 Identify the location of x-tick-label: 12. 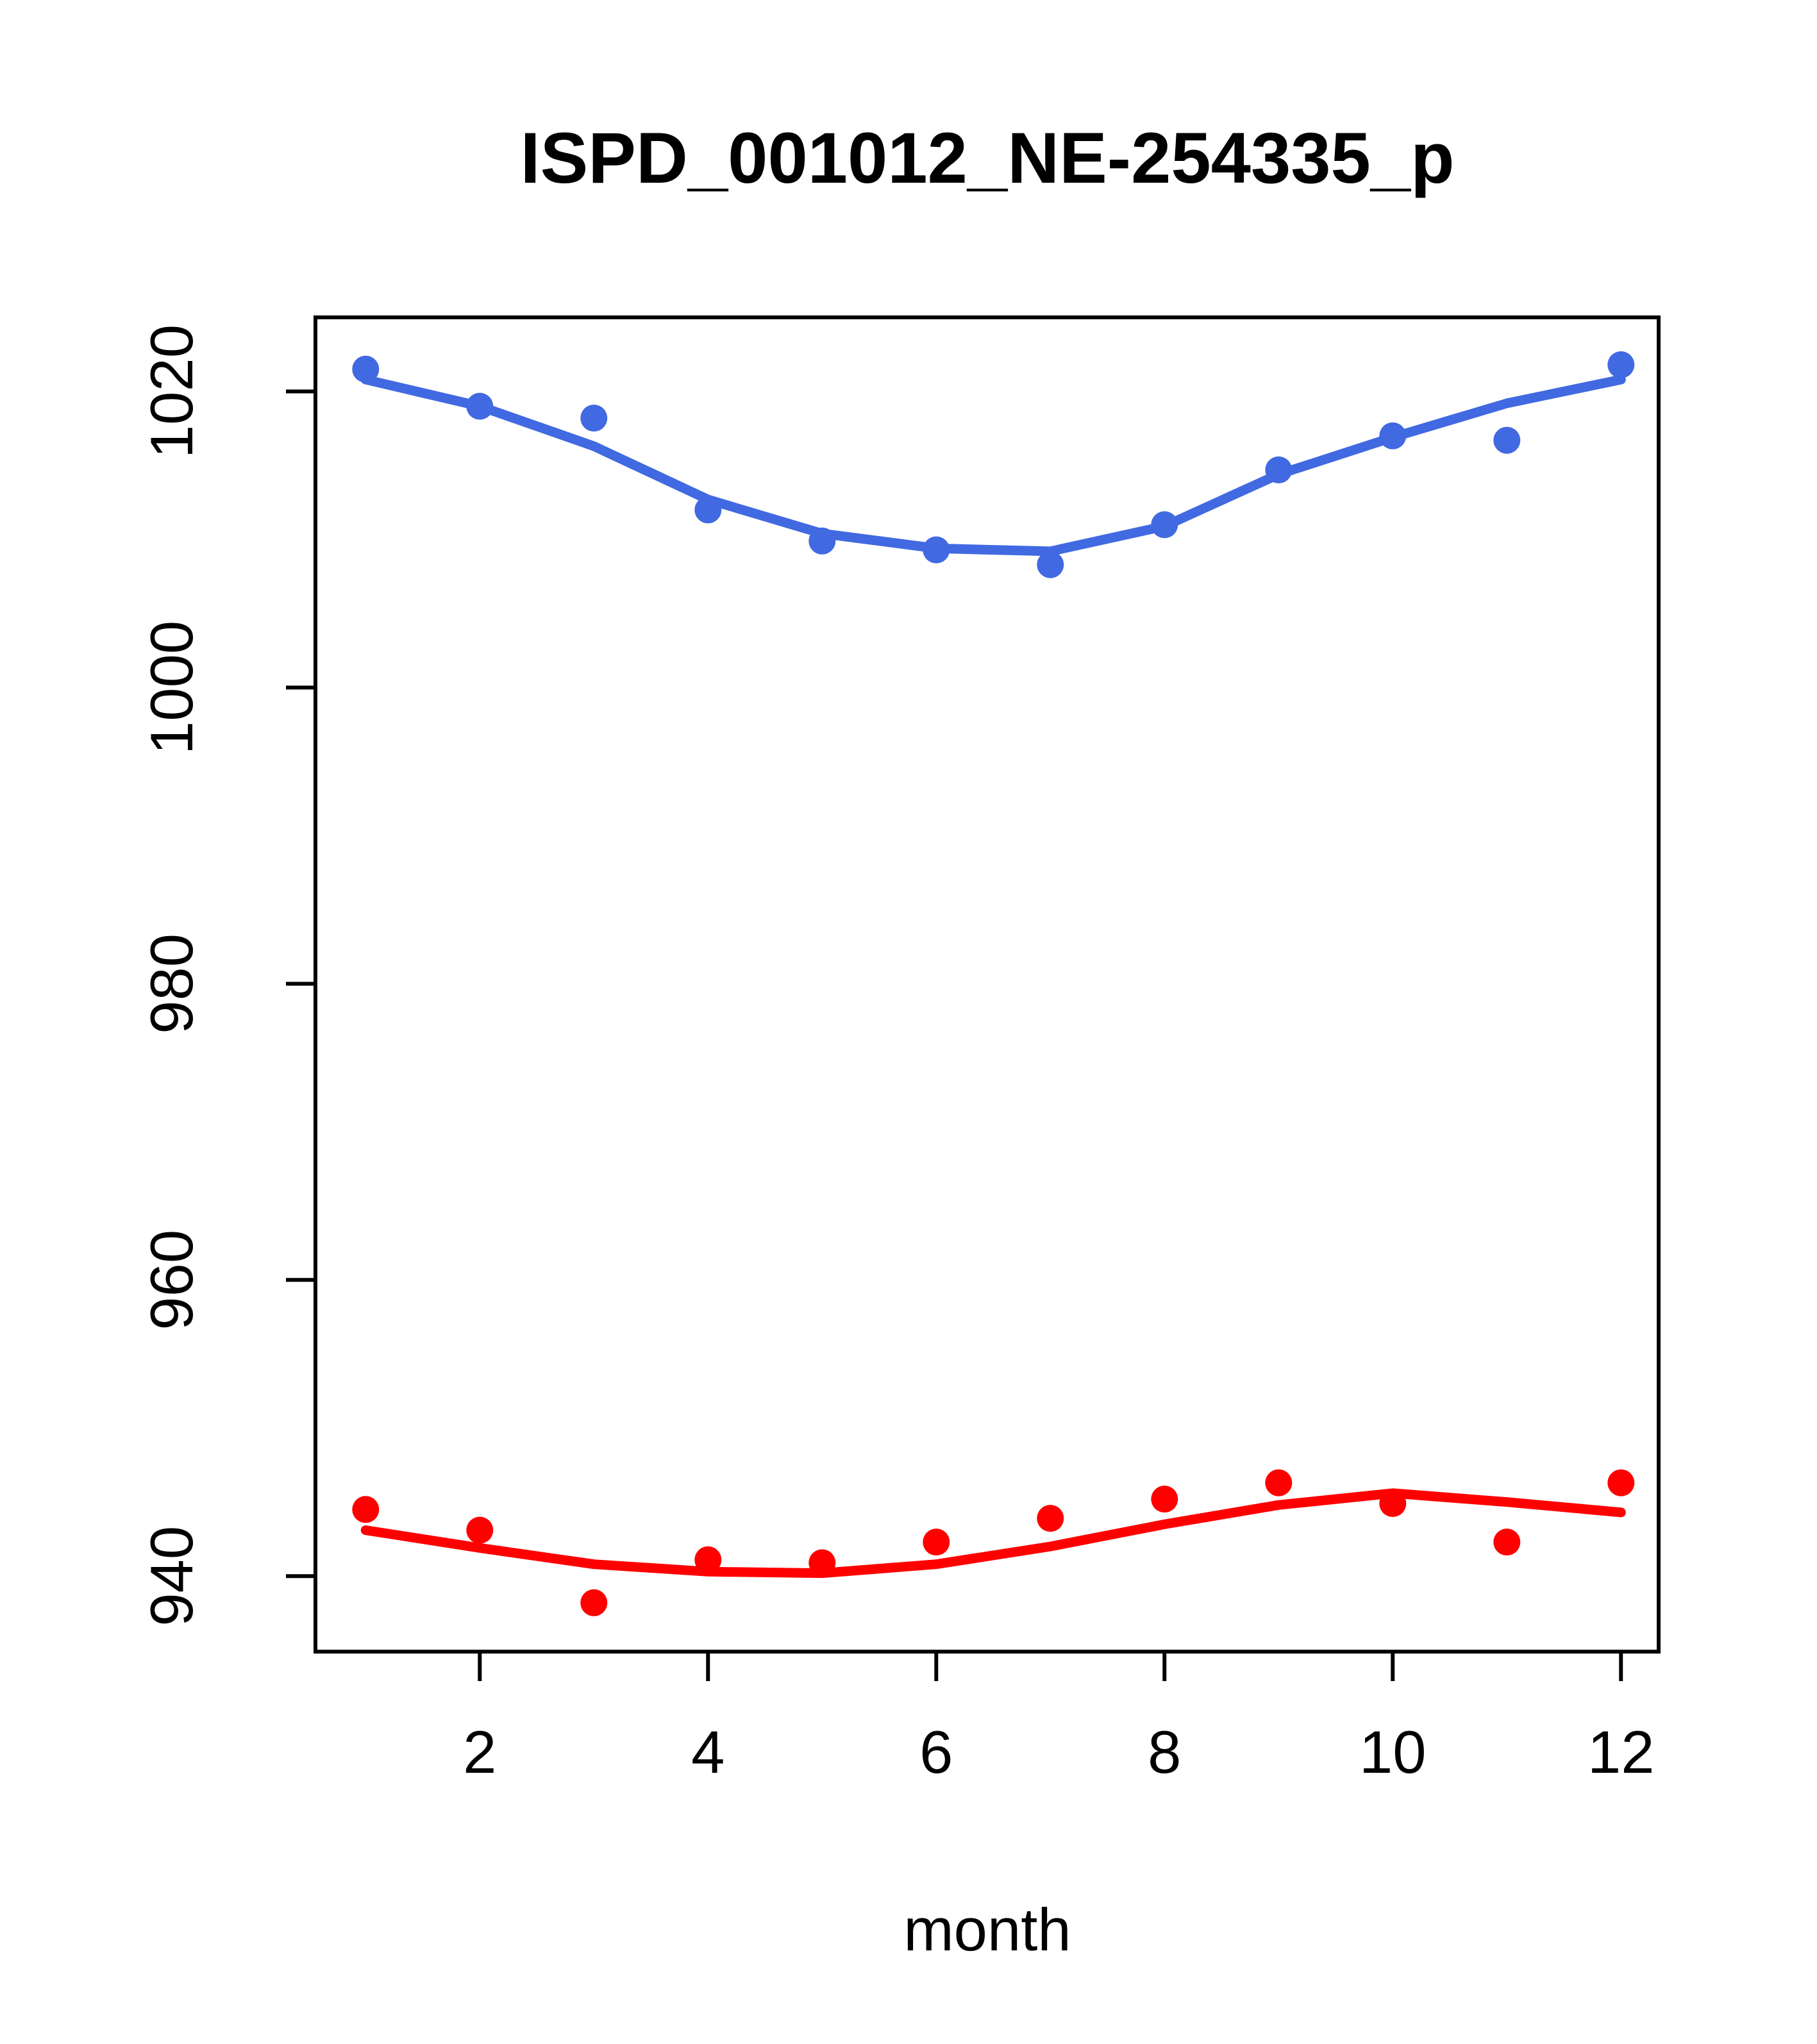
(1621, 1752).